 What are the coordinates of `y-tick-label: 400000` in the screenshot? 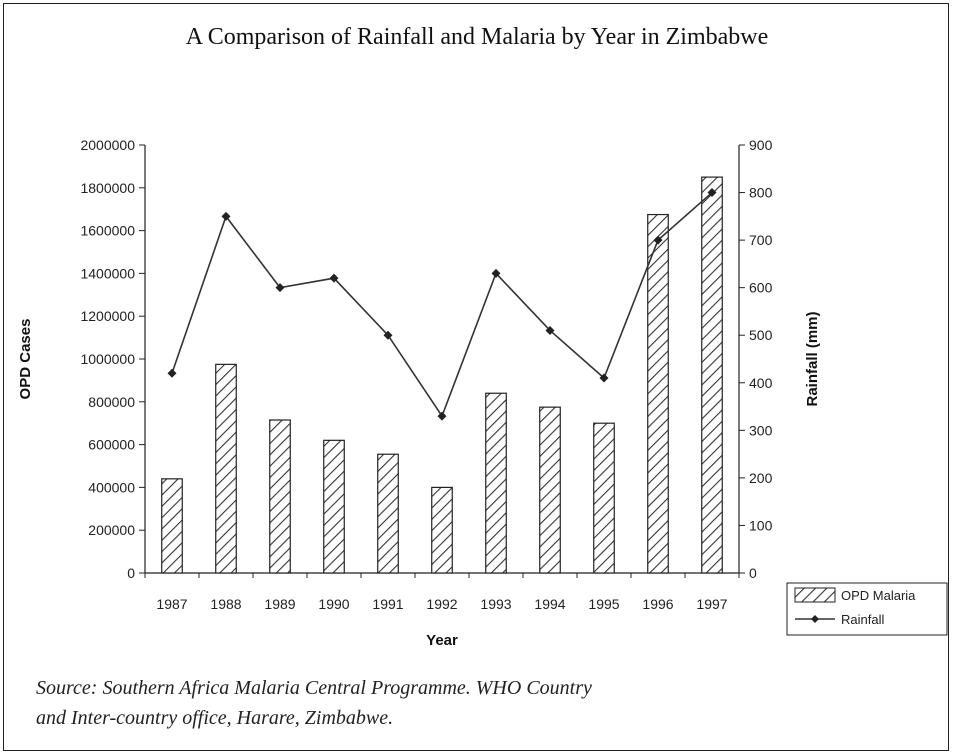 It's located at (111, 487).